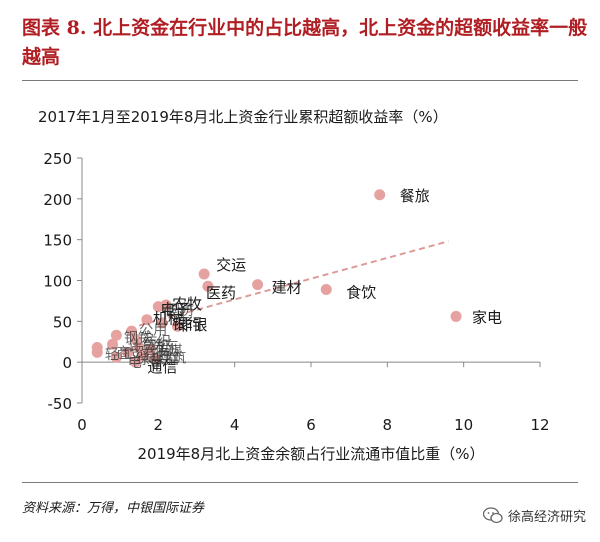  I want to click on cluster-label: 综合, so click(149, 360).